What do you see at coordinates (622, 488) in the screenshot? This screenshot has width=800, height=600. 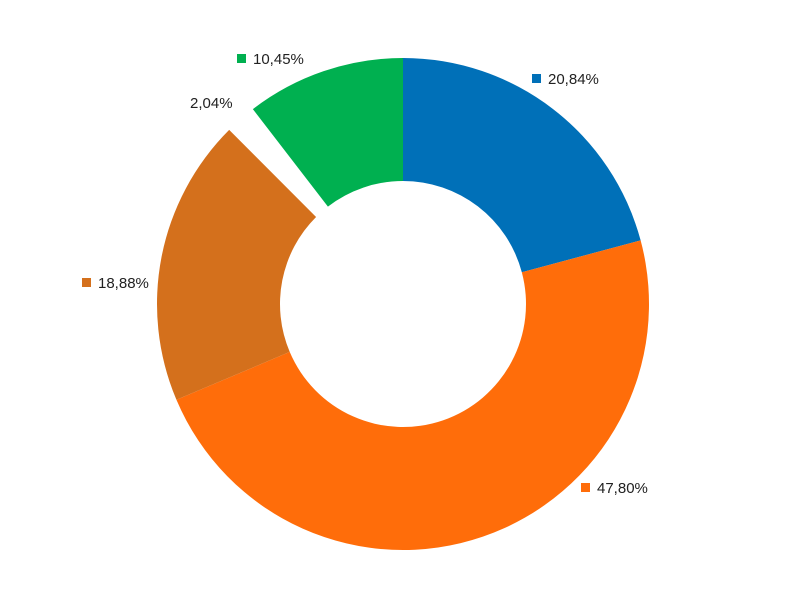 I see `data-label-1: 47,80%` at bounding box center [622, 488].